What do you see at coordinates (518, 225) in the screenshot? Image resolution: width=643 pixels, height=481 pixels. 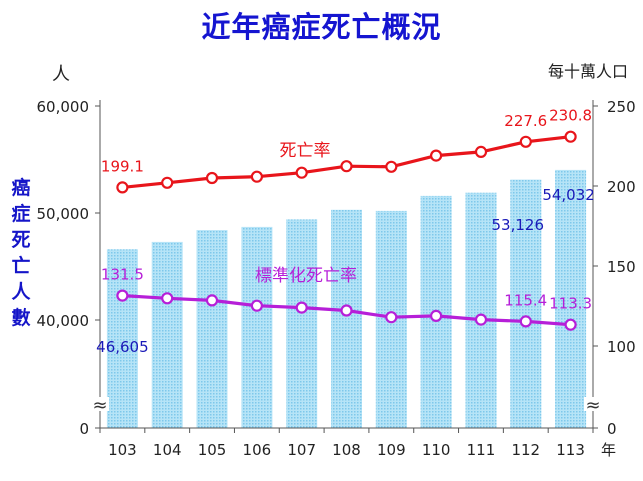 I see `data-label-癌症死亡人數-112: 53,126` at bounding box center [518, 225].